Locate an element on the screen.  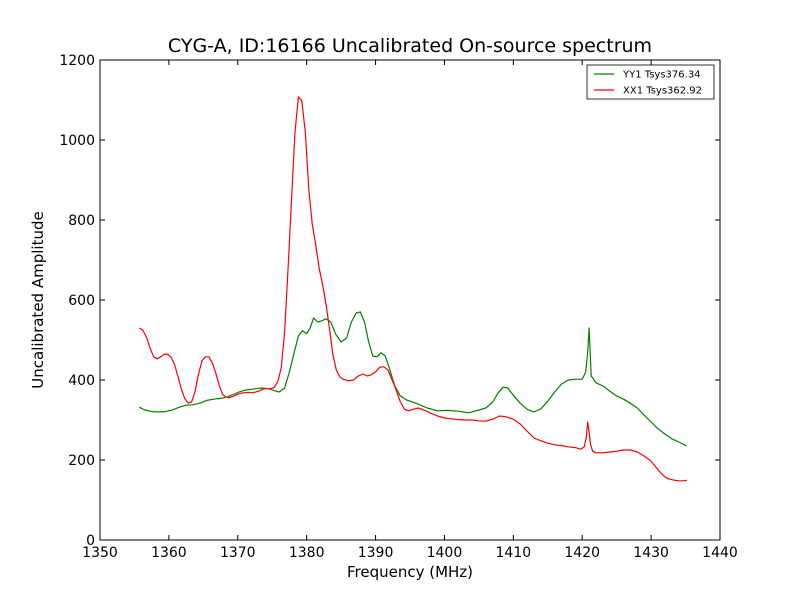
x-tick-label: 1440 is located at coordinates (720, 553).